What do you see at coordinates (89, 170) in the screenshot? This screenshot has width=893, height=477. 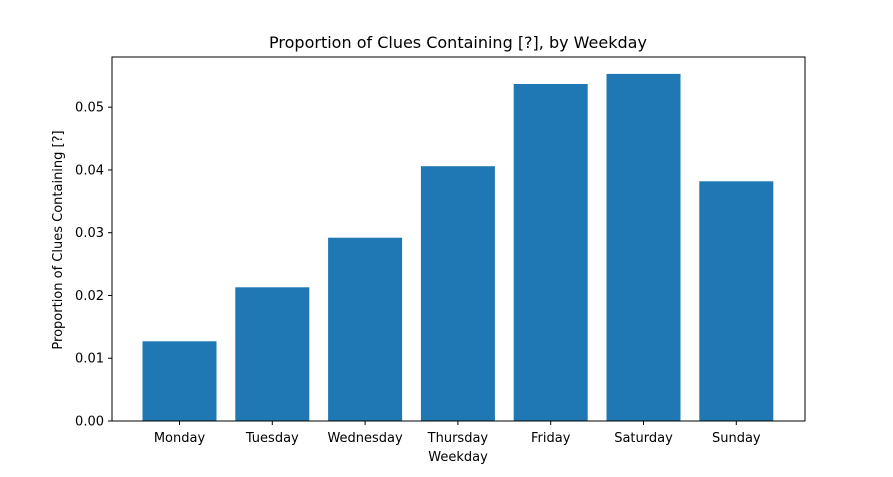 I see `y-tick-label: 0.04` at bounding box center [89, 170].